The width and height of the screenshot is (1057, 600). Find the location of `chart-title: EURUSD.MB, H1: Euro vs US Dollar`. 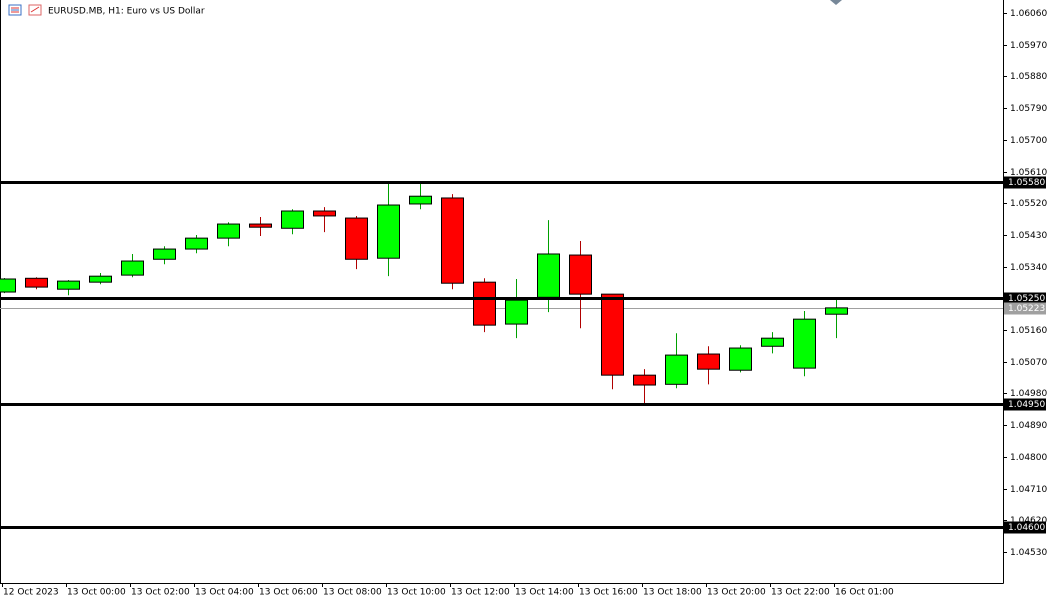

chart-title: EURUSD.MB, H1: Euro vs US Dollar is located at coordinates (126, 12).